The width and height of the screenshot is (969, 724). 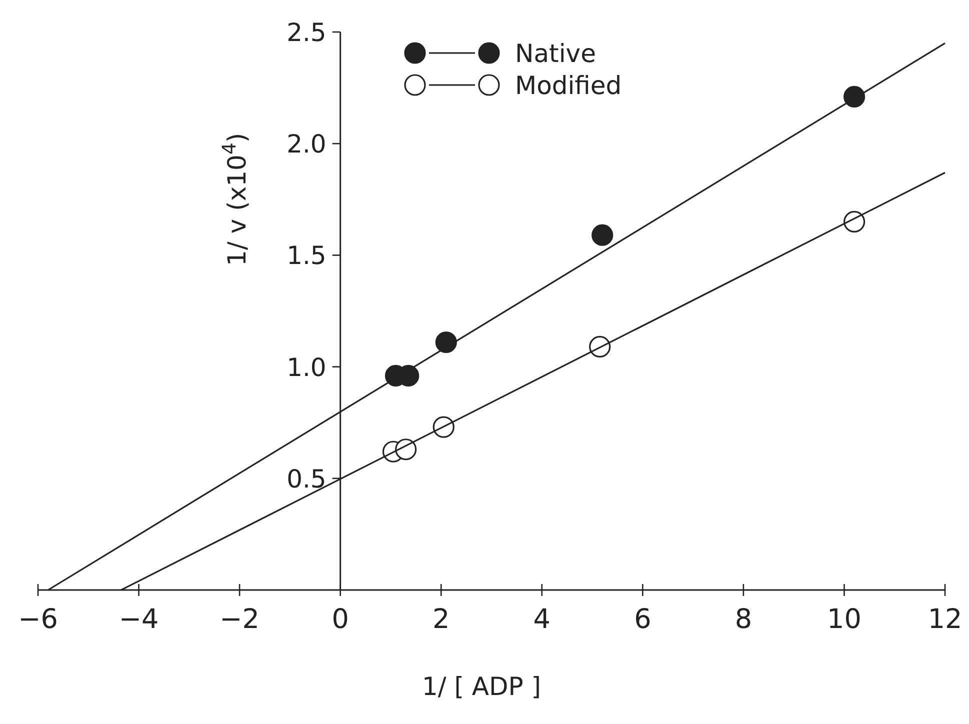 I want to click on x-tick-label: 10, so click(x=844, y=619).